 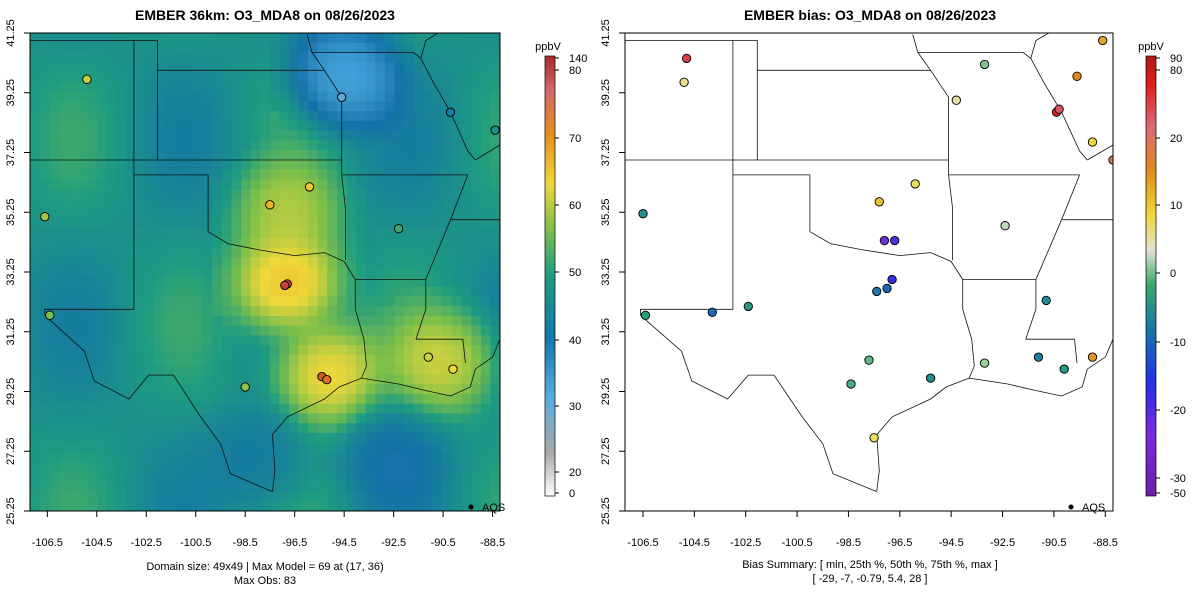 What do you see at coordinates (575, 407) in the screenshot?
I see `colorbar-tick-label: 30` at bounding box center [575, 407].